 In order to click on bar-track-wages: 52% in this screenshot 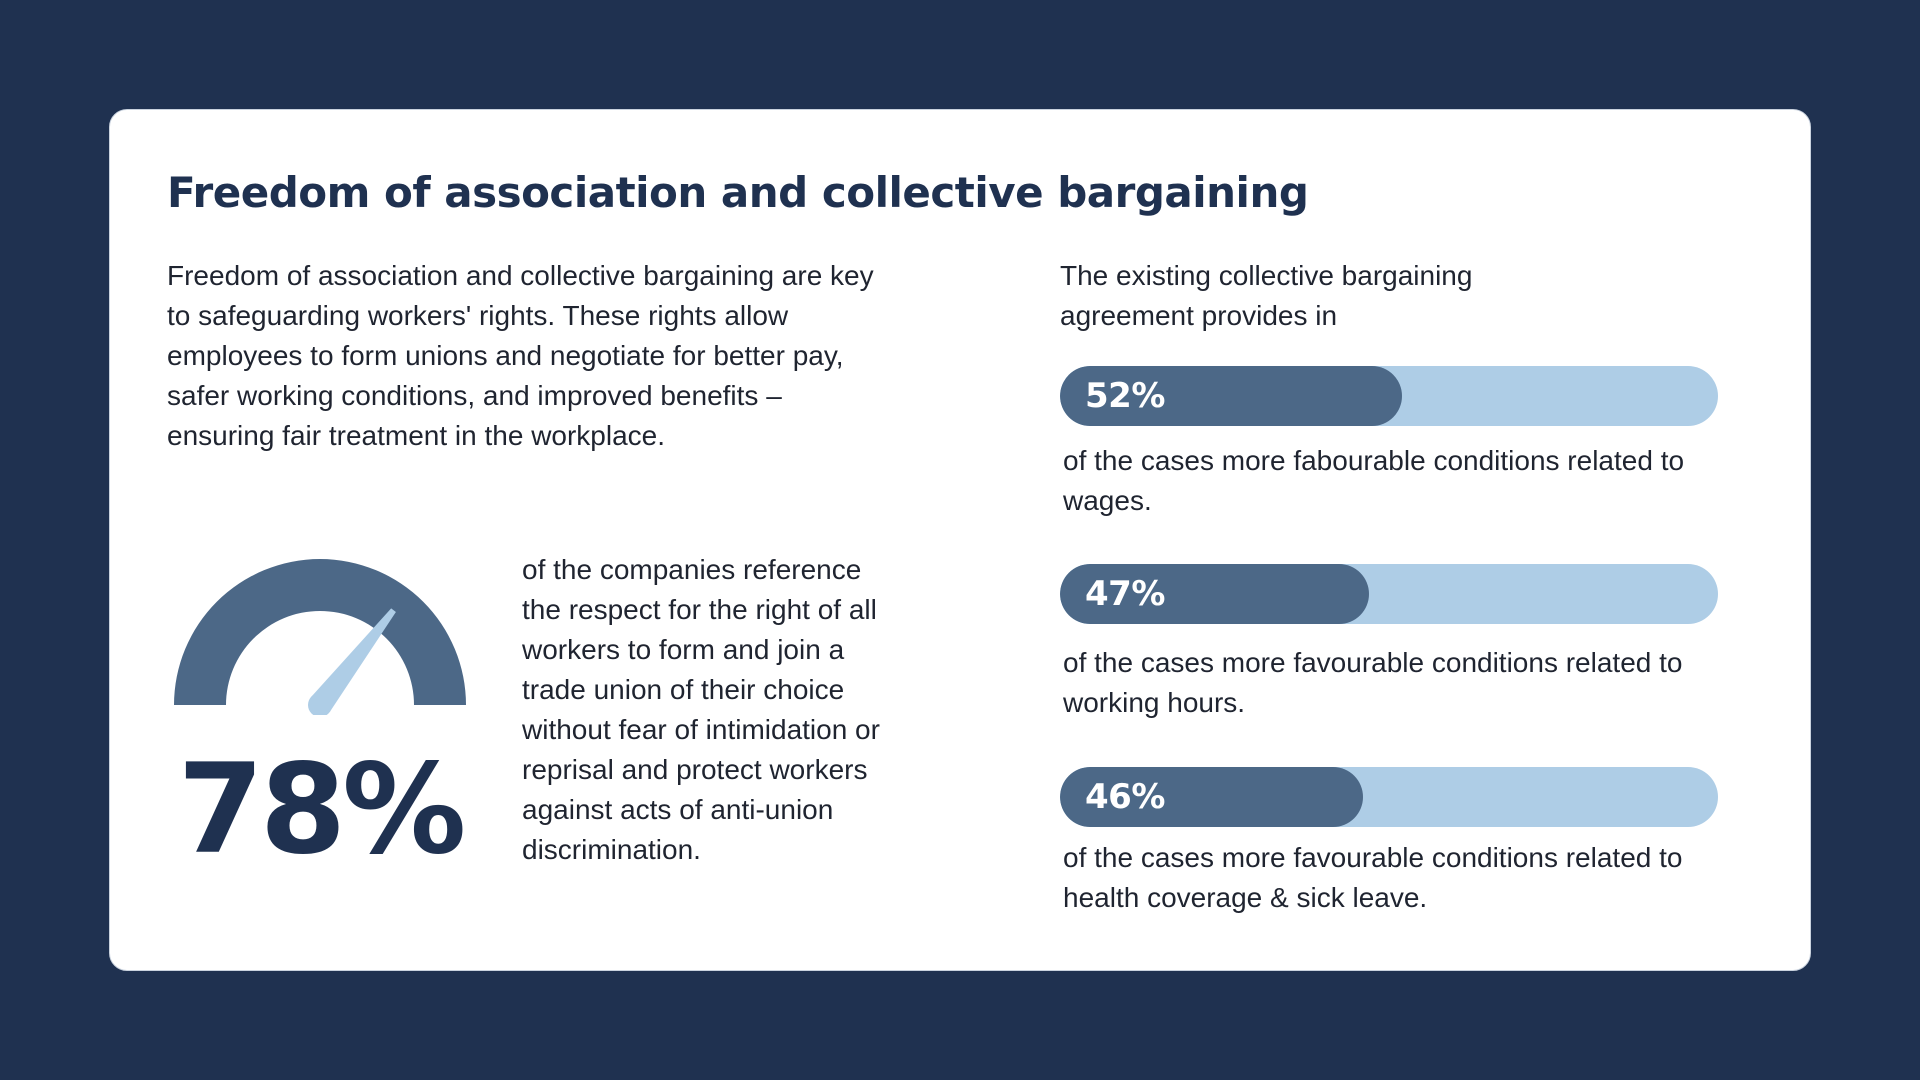, I will do `click(1389, 396)`.